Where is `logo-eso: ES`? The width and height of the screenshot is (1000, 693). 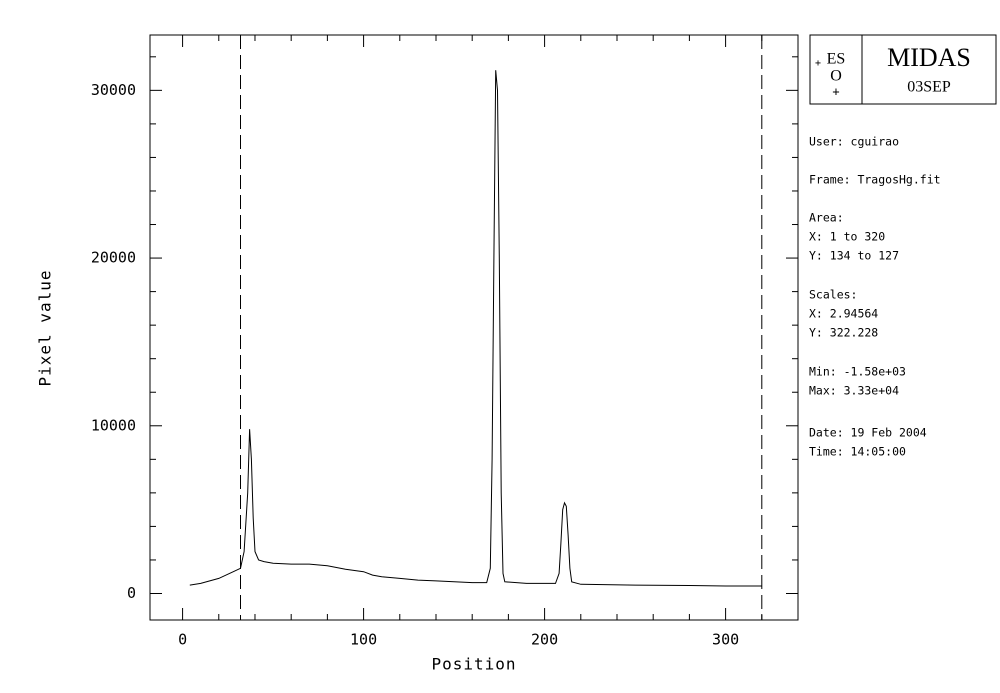 logo-eso: ES is located at coordinates (836, 59).